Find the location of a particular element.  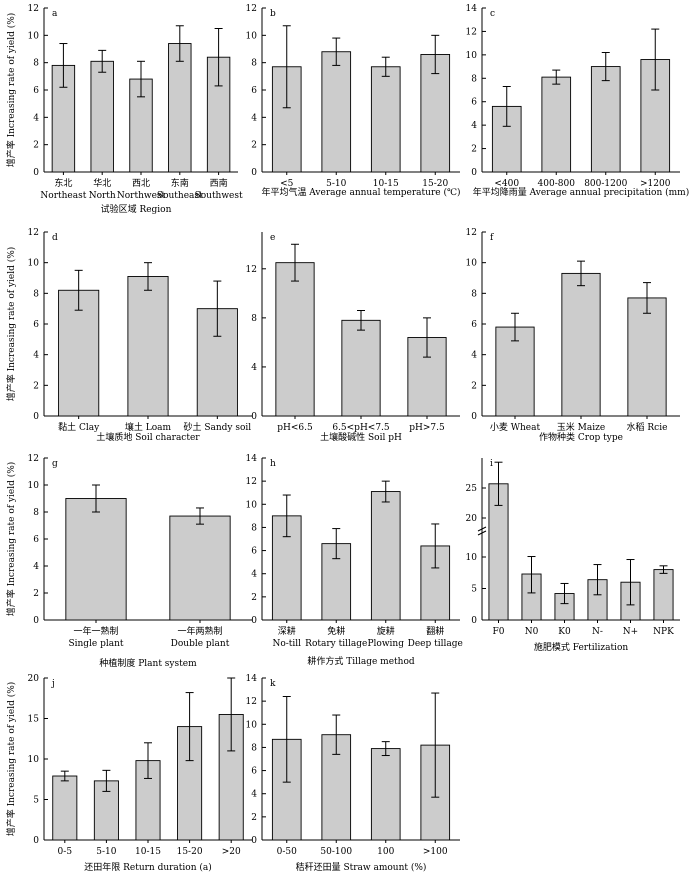

x-tick-label: >20 is located at coordinates (231, 852).